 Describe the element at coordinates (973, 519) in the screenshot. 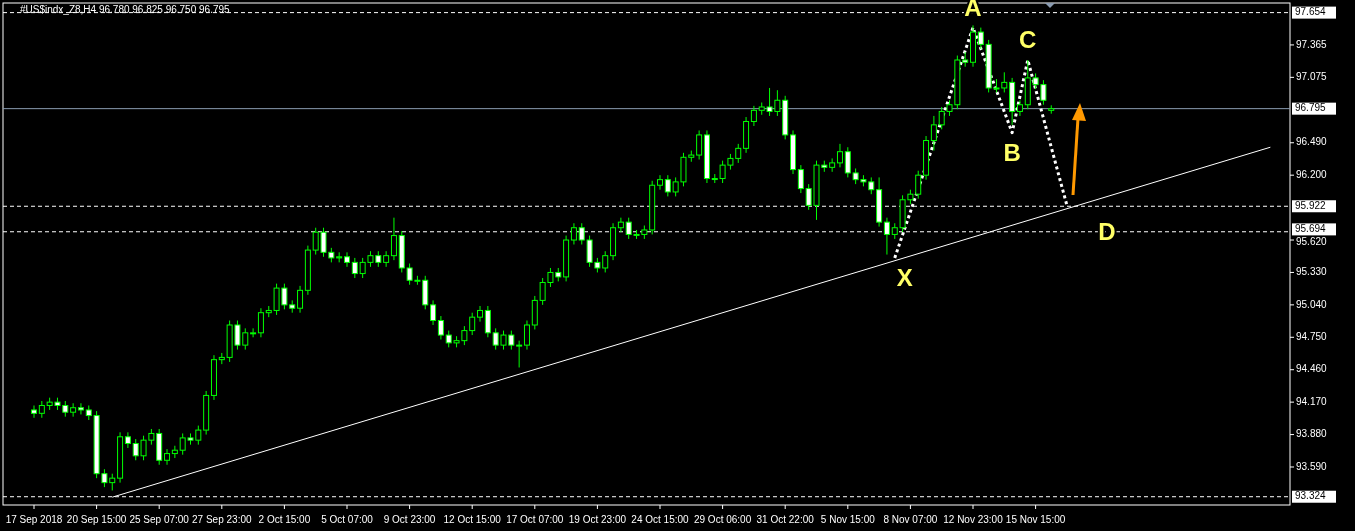

I see `x-tick-label: 12 Nov 23:00` at that location.